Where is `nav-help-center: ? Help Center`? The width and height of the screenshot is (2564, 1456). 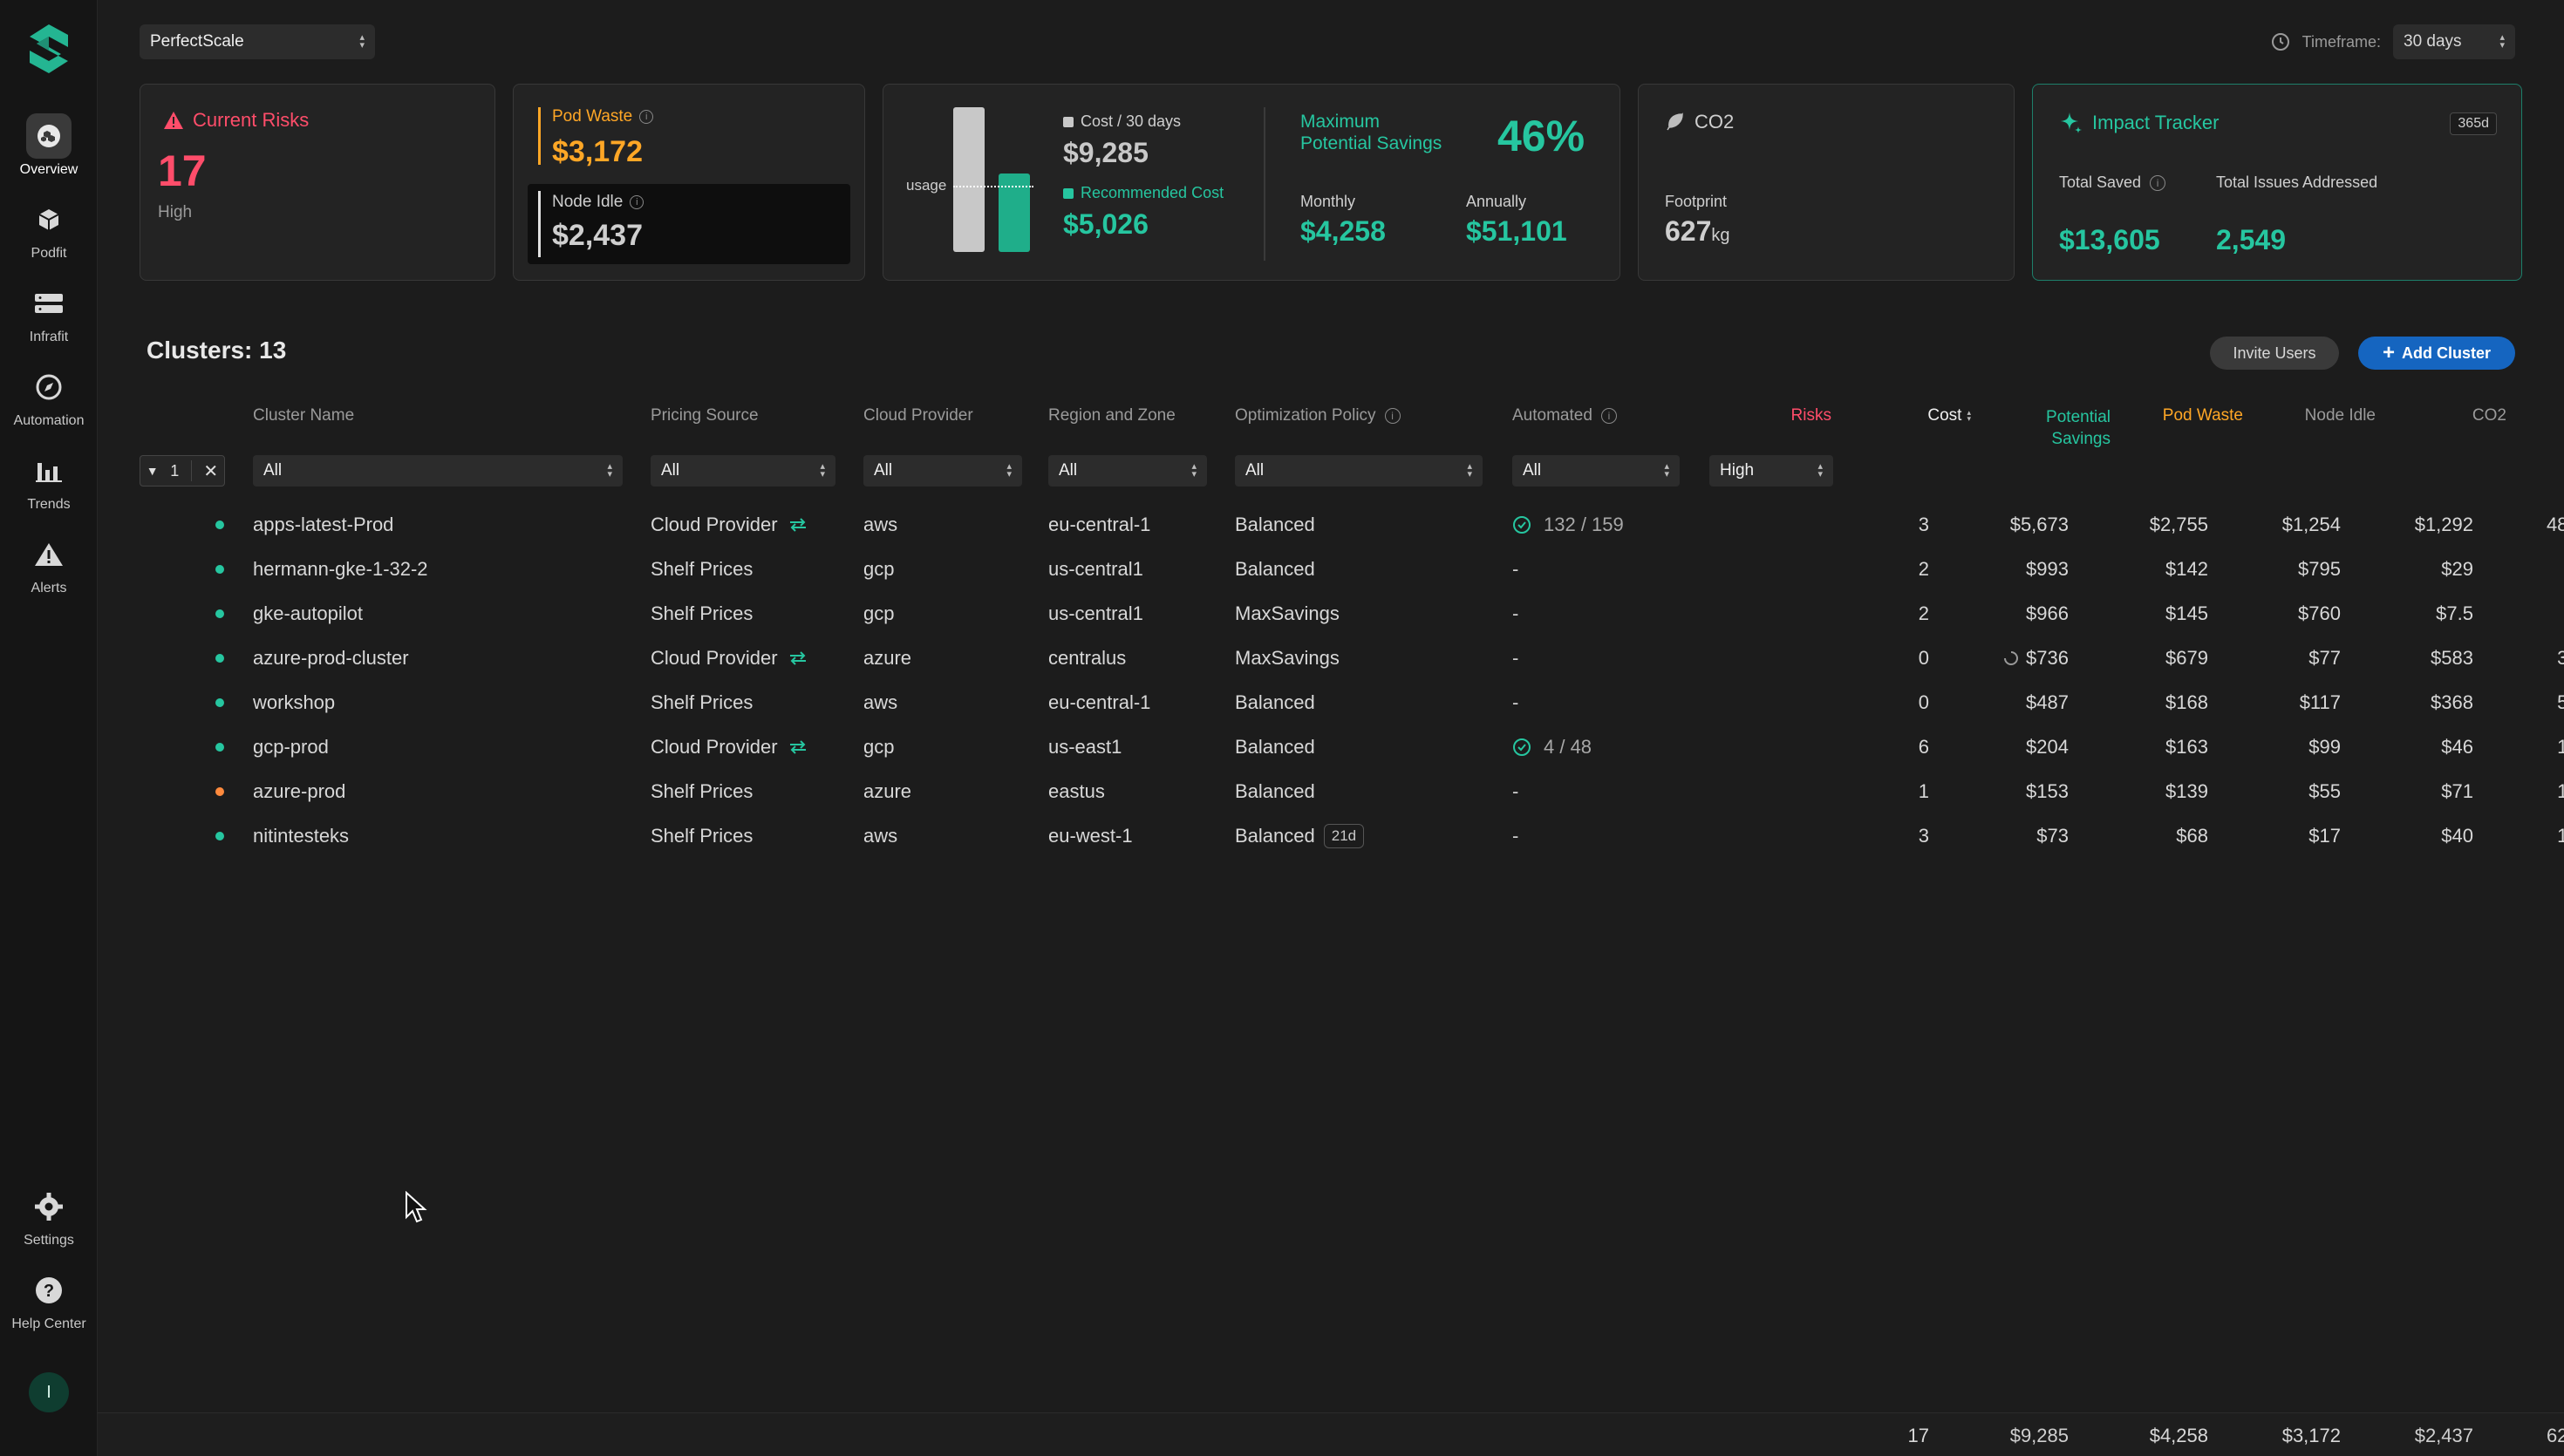
nav-help-center: ? Help Center is located at coordinates (49, 1300).